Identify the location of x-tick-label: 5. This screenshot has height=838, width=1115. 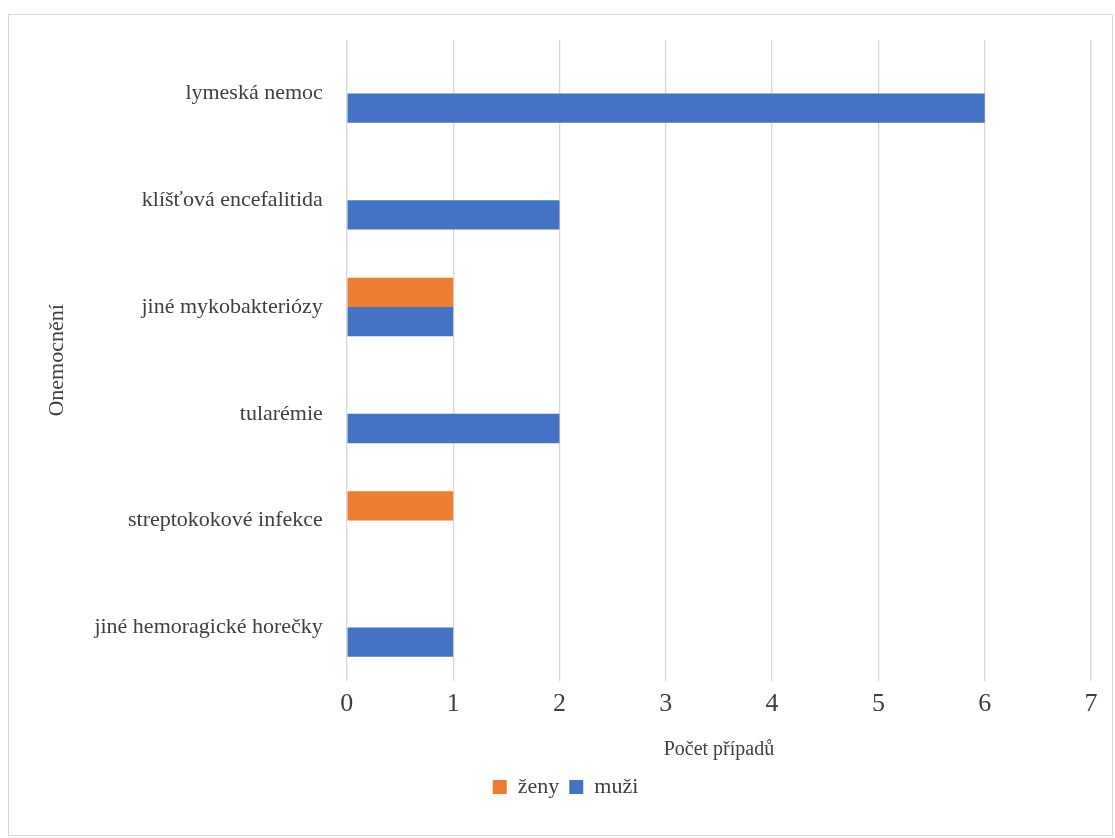
(878, 703).